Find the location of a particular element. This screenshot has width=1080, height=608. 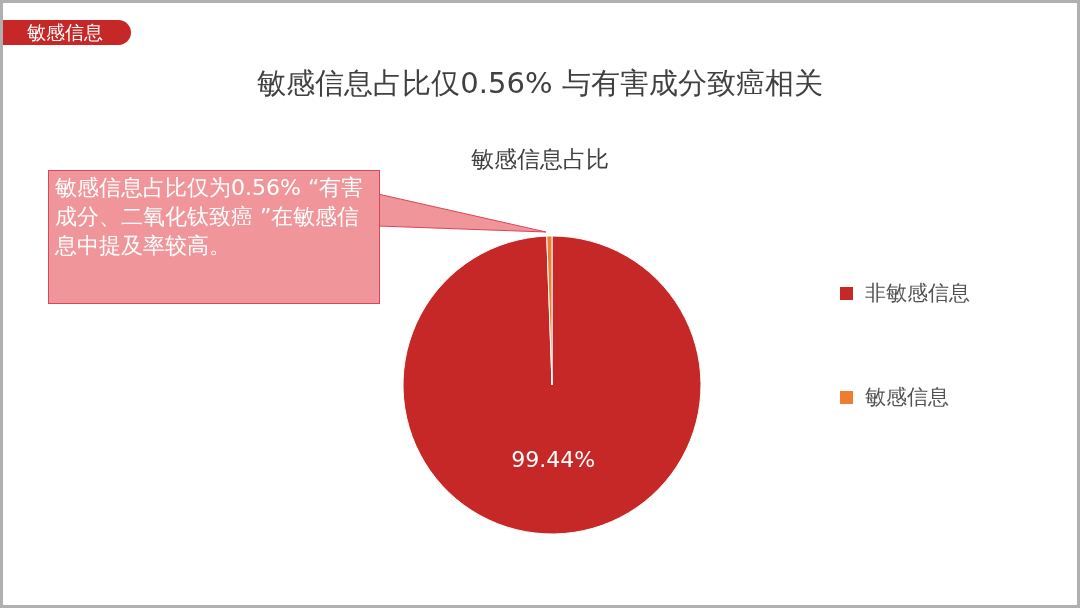

legend-label: 敏感信息 is located at coordinates (907, 397).